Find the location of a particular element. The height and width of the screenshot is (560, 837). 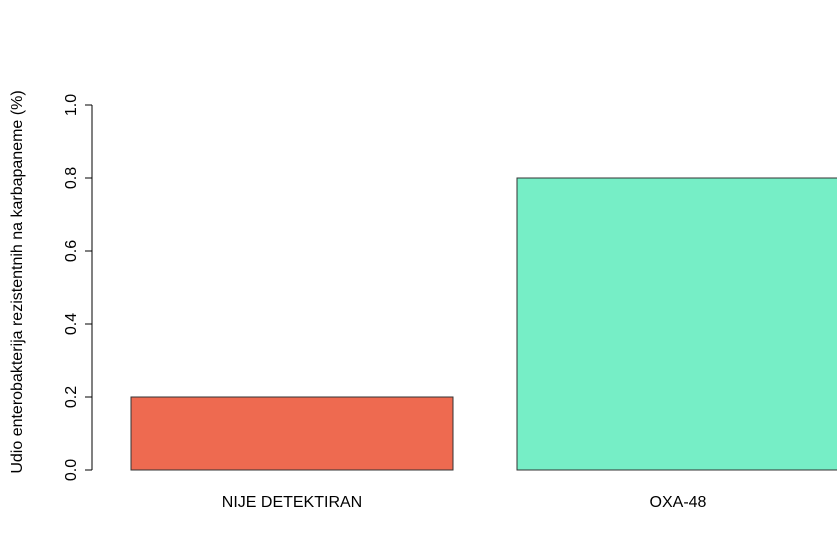

y-tick-label: 0.6 is located at coordinates (71, 251).